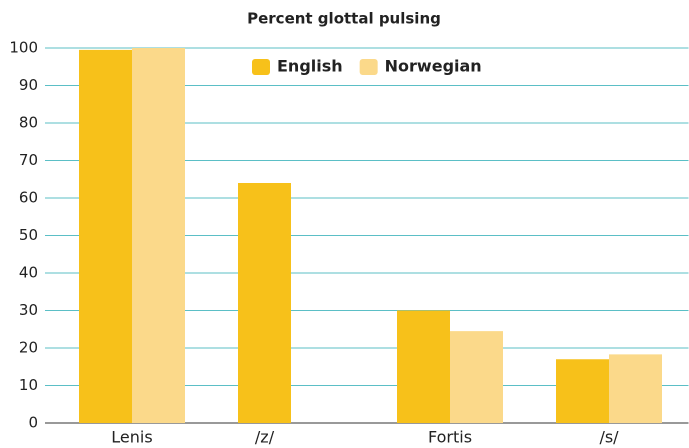 This screenshot has height=448, width=689. What do you see at coordinates (23, 48) in the screenshot?
I see `y-tick-label: 100` at bounding box center [23, 48].